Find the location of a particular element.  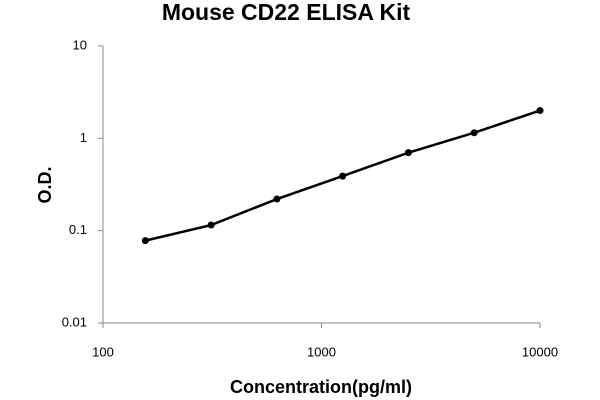

x-tick-label: 10000 is located at coordinates (540, 351).